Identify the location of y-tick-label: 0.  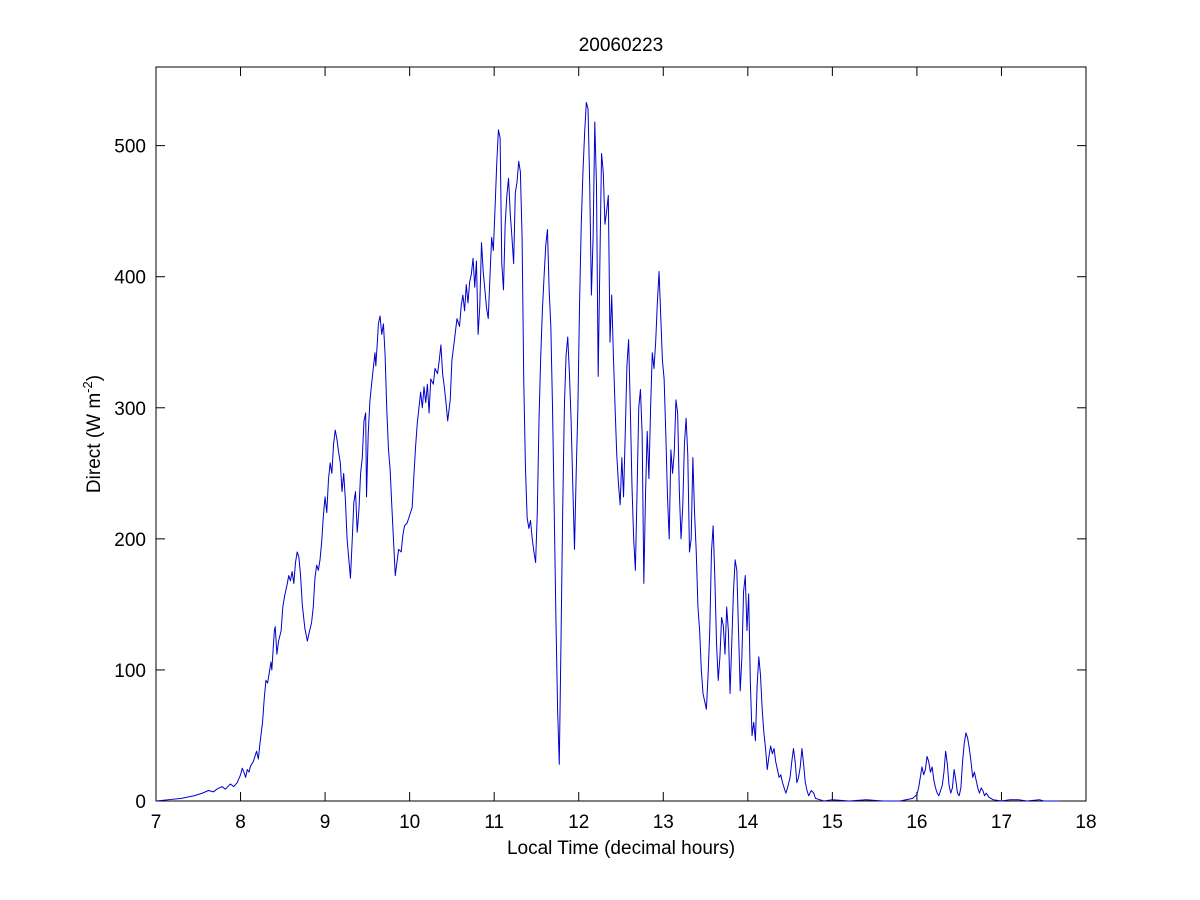
(140, 802).